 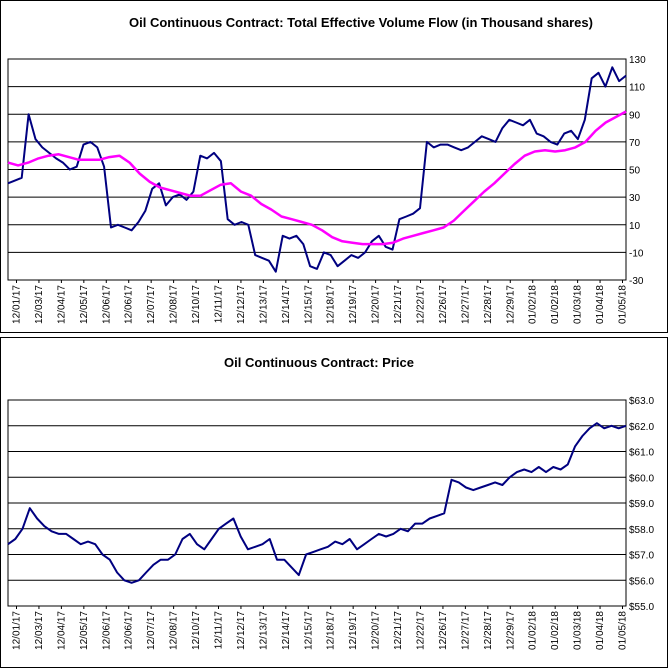 I want to click on y-tick-label: $63.0, so click(x=641, y=401).